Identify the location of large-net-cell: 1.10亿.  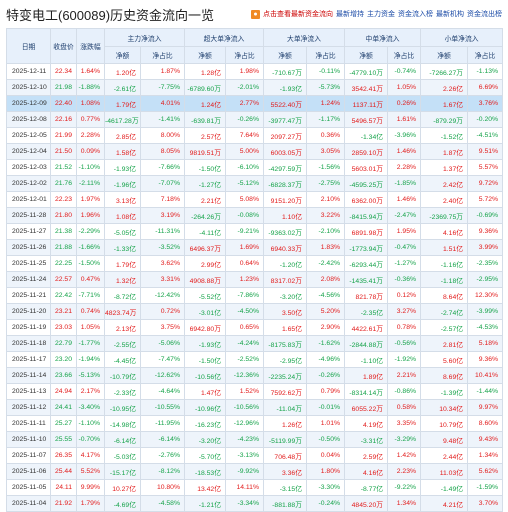
(285, 215).